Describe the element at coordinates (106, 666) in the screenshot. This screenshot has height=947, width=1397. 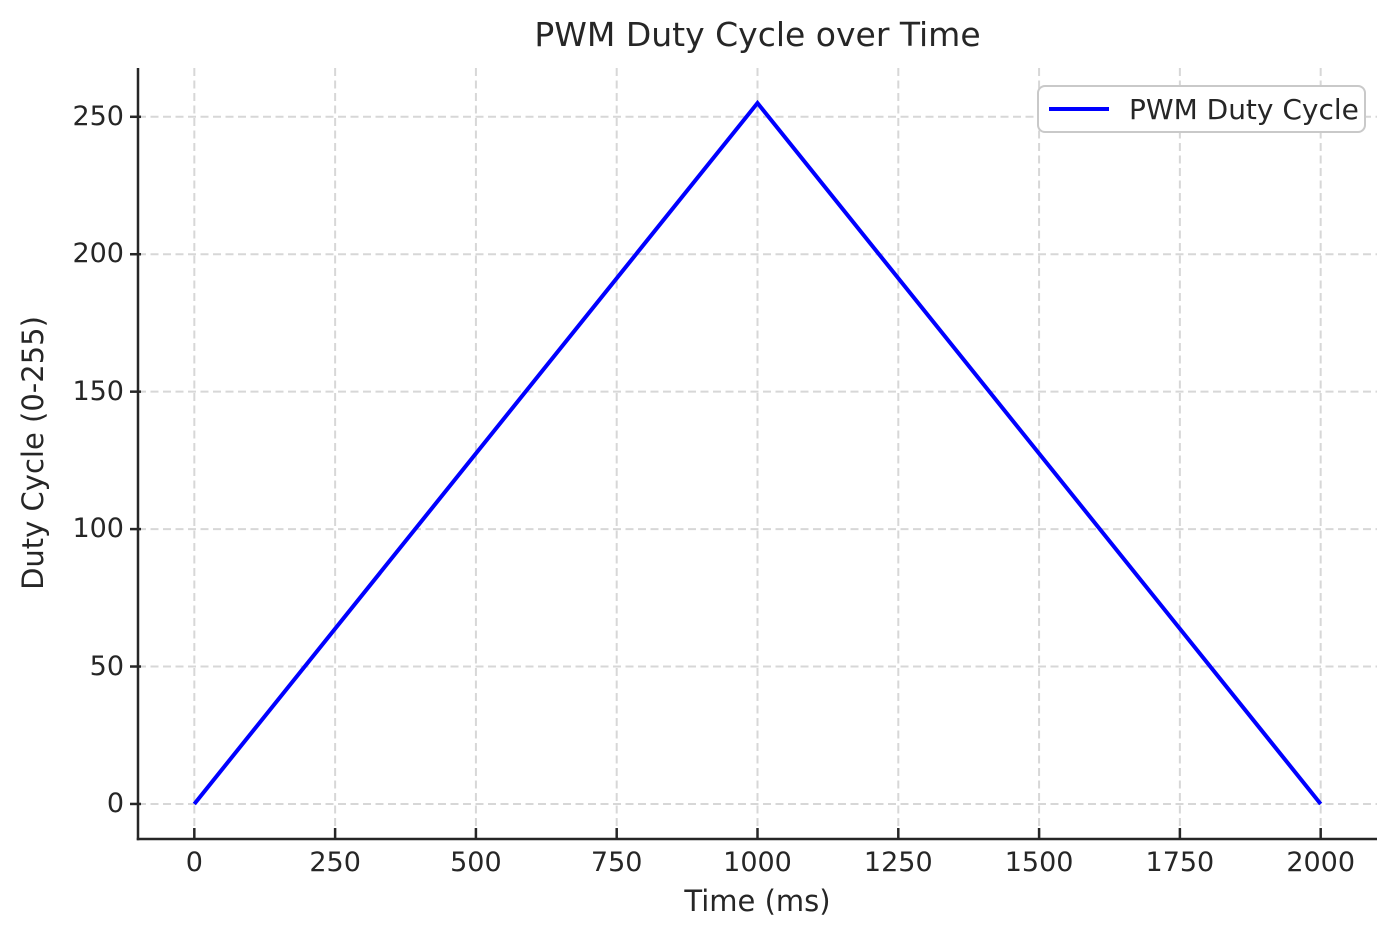
I see `y-tick-label: 50` at that location.